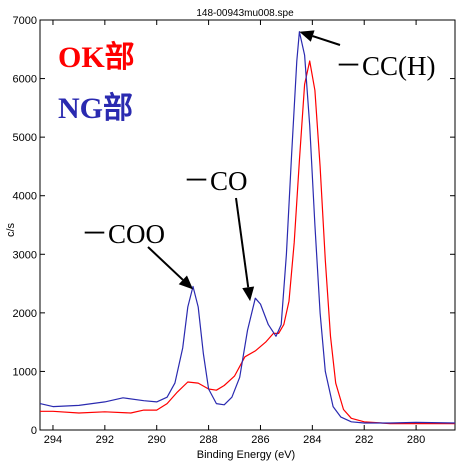 This screenshot has height=461, width=463. I want to click on legend-entry-ok: OK部, so click(96, 57).